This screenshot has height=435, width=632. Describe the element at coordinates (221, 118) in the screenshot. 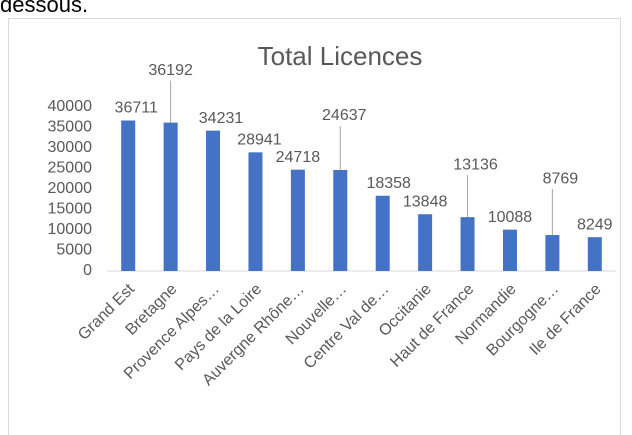

I see `data-label: 34231` at that location.